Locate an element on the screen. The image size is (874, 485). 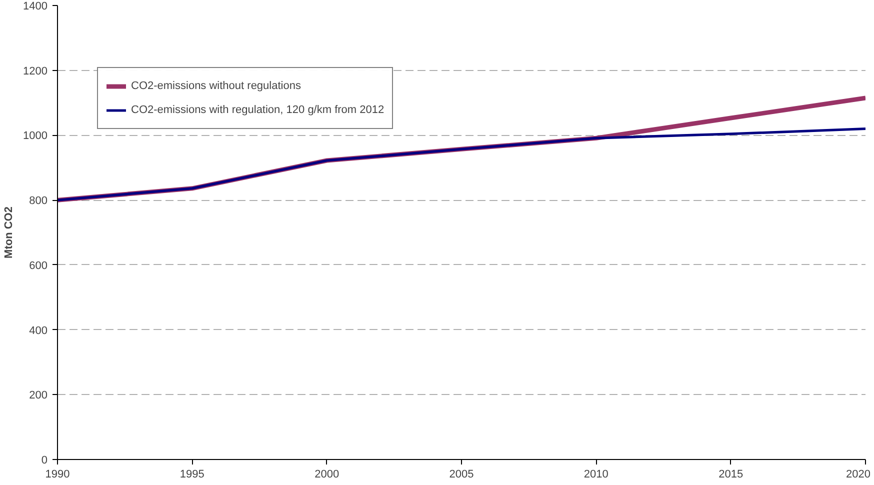
y-tick-label: 800 is located at coordinates (38, 201).